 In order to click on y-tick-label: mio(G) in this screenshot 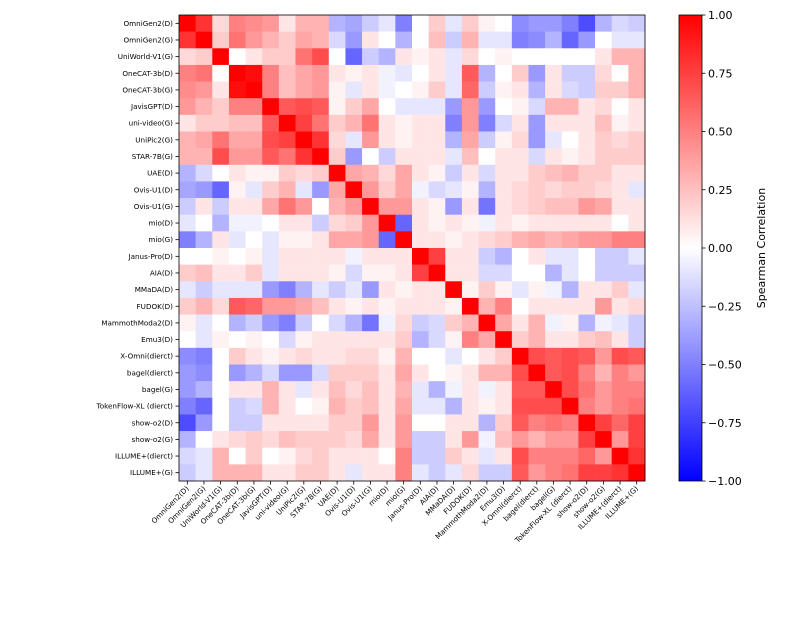, I will do `click(160, 239)`.